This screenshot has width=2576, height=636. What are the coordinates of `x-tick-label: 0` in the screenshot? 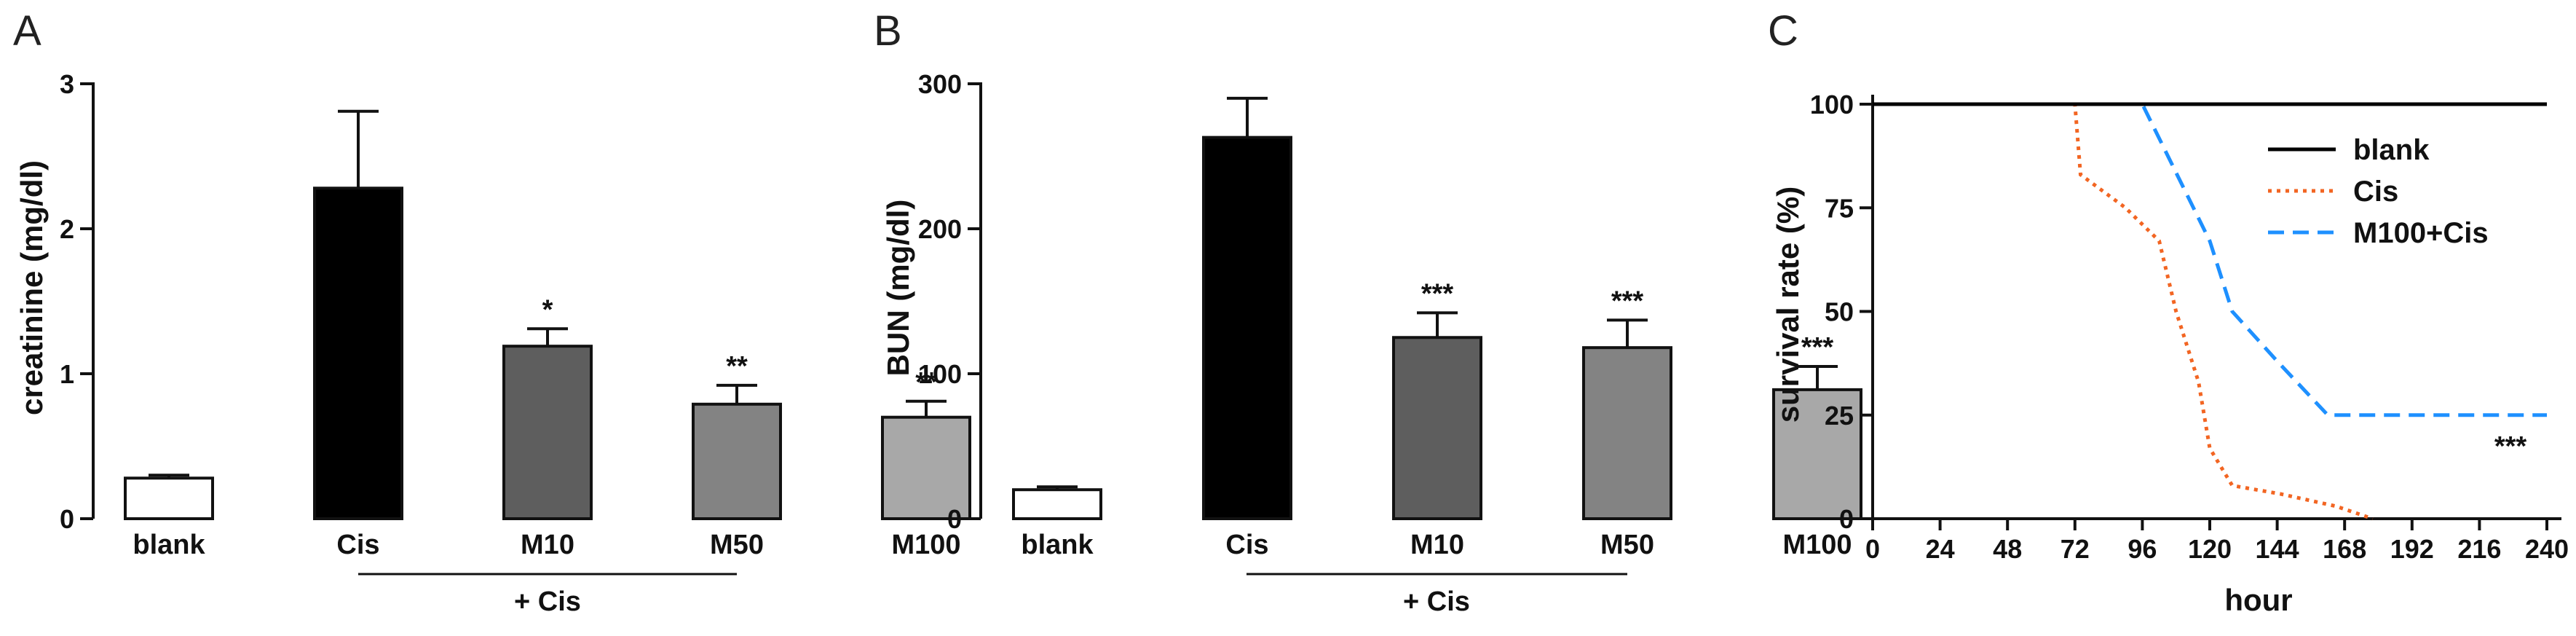 It's located at (1873, 549).